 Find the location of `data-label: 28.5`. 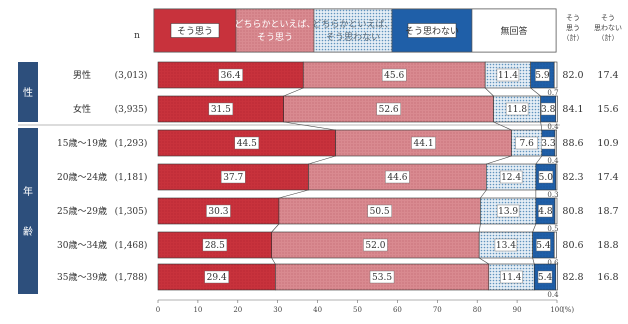

data-label: 28.5 is located at coordinates (215, 246).